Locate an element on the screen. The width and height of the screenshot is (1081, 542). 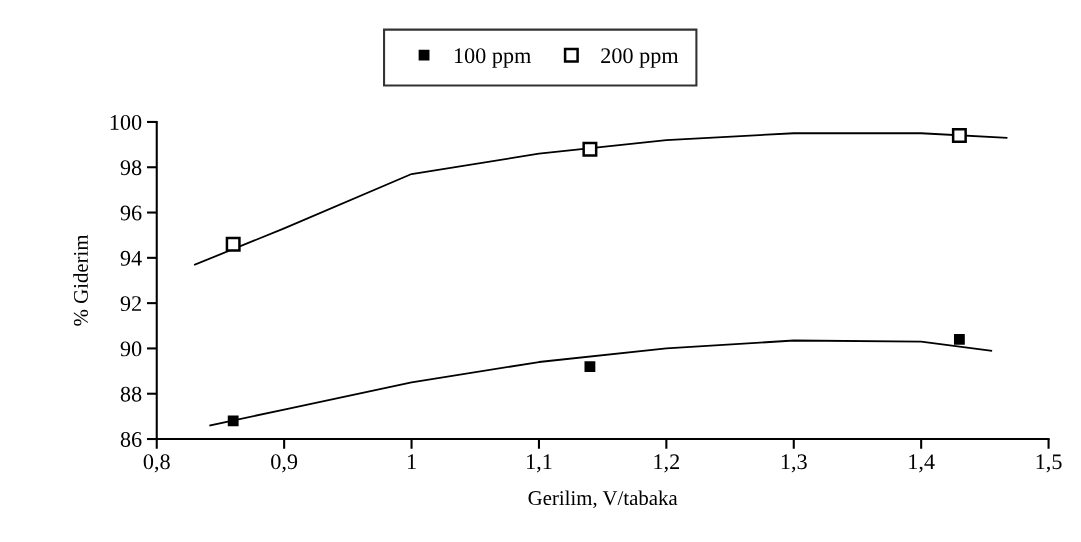
legend-label: 200 ppm is located at coordinates (640, 58).